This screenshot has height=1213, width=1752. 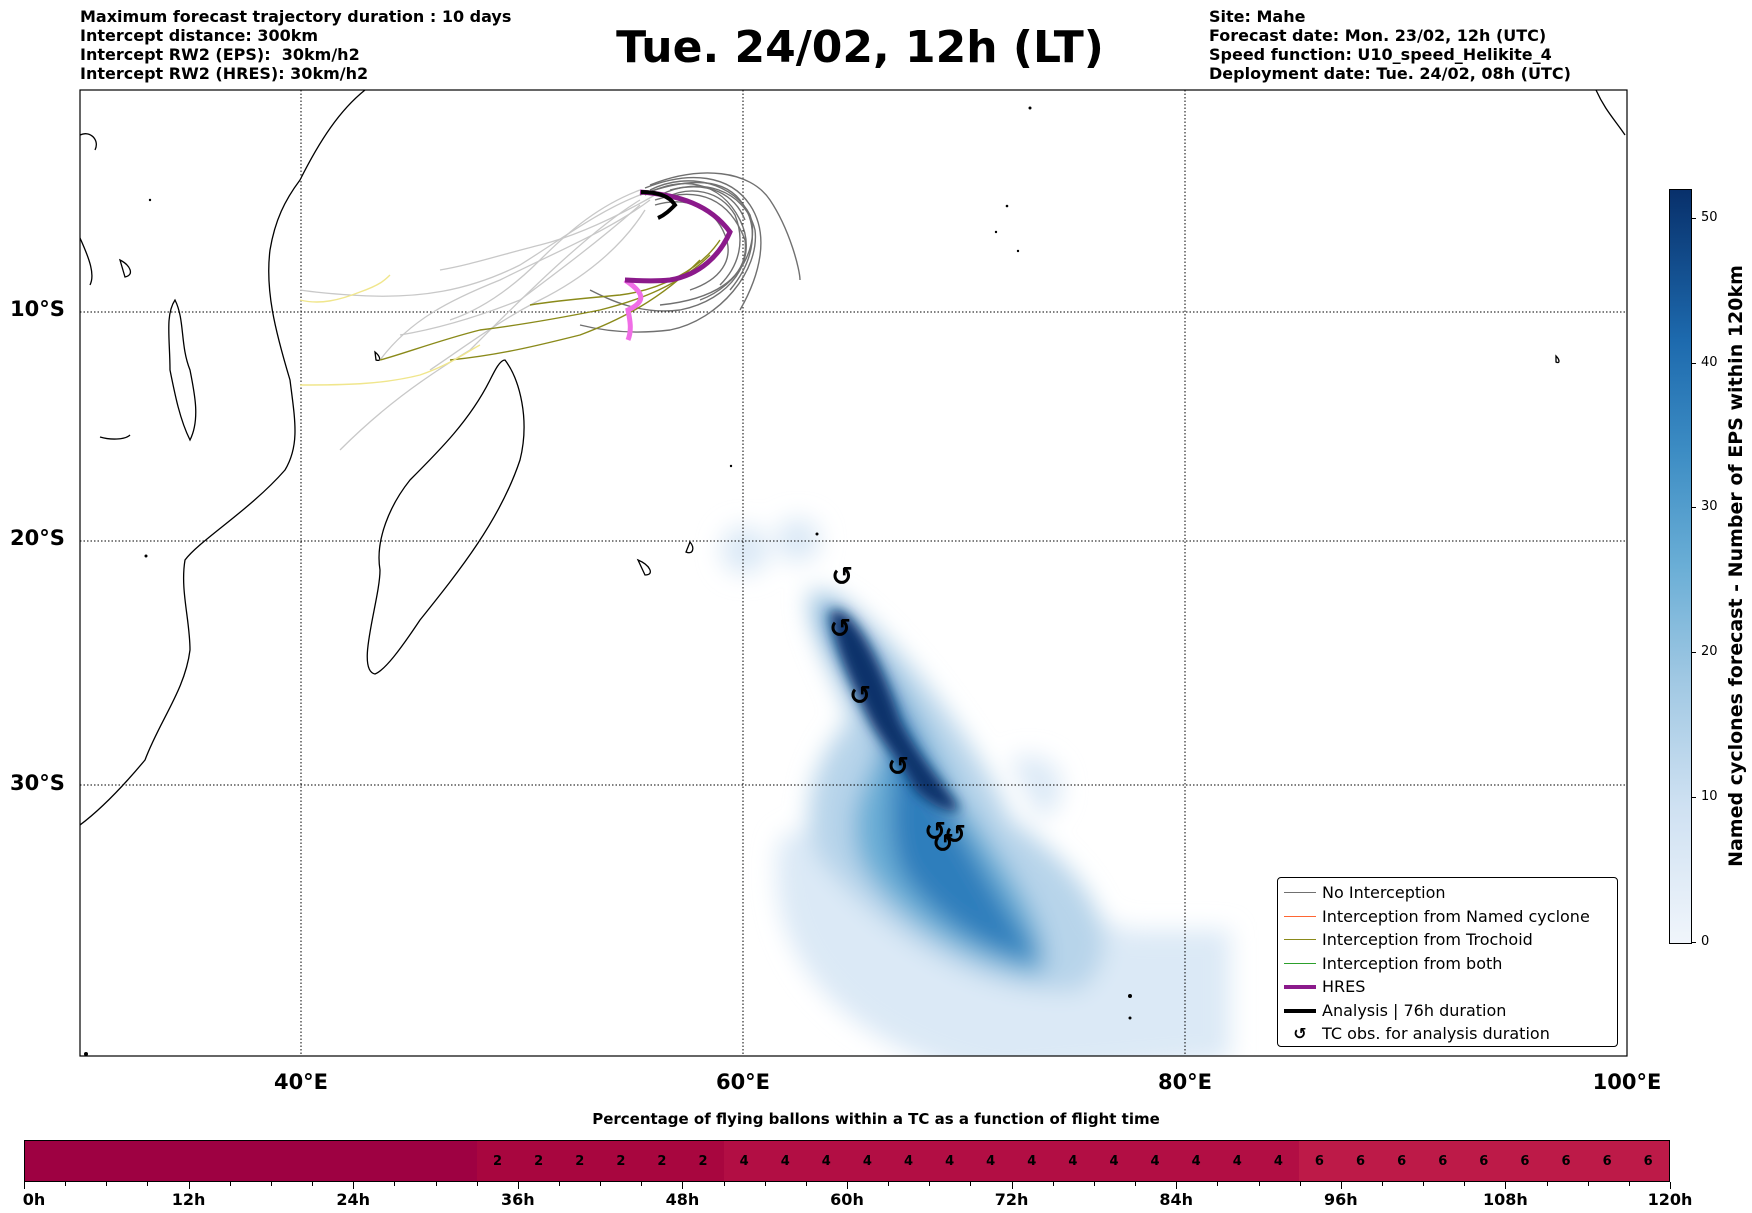 I want to click on header-intercept-distance-line: Intercept distance: 300km, so click(x=199, y=35).